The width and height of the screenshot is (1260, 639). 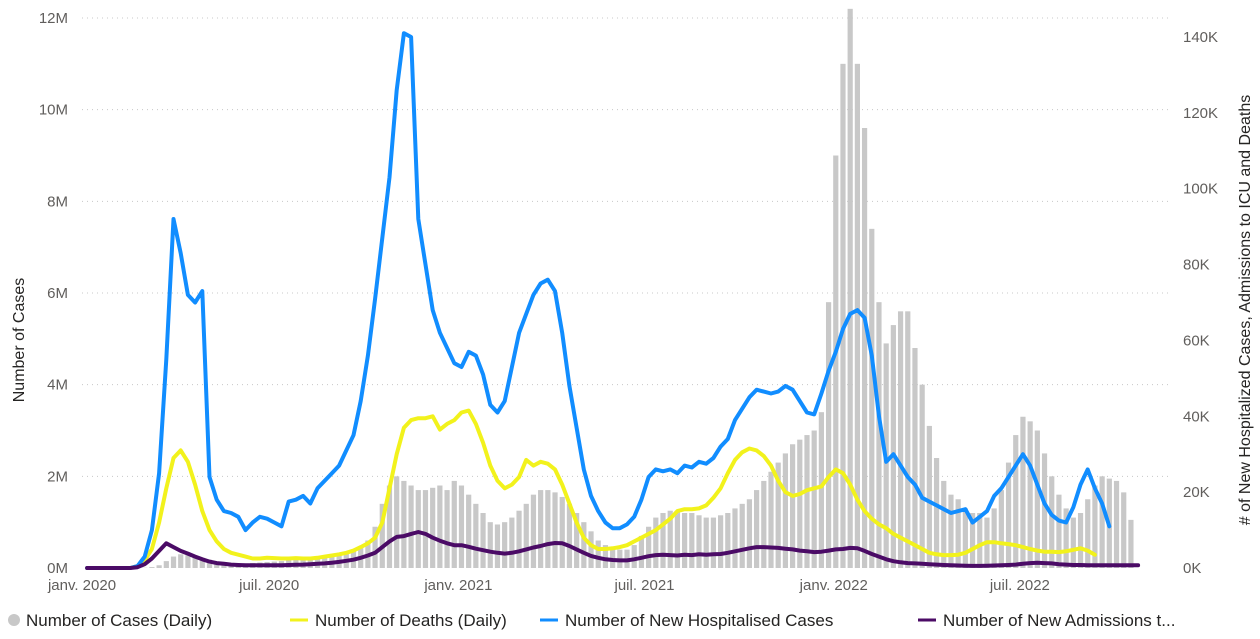 I want to click on line-icu-admissions, so click(x=613, y=550).